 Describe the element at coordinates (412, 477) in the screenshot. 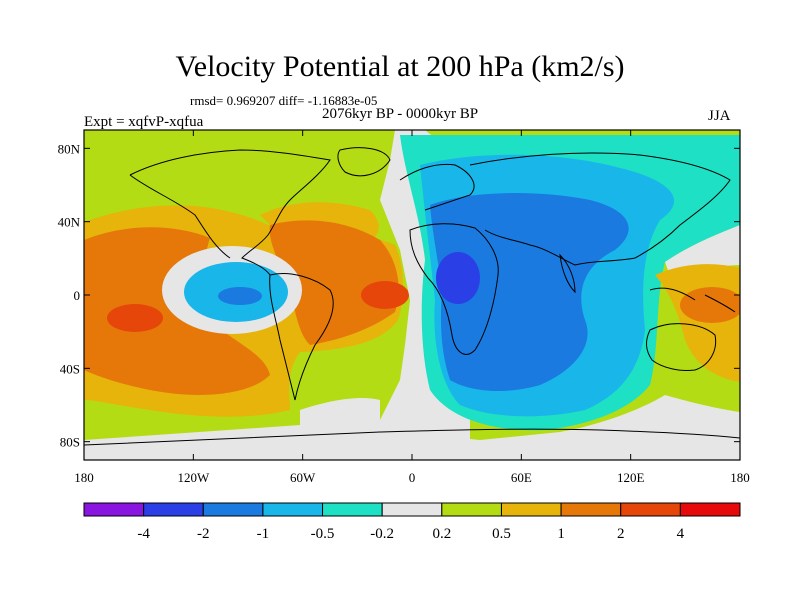

I see `x-tick-label: 0` at that location.